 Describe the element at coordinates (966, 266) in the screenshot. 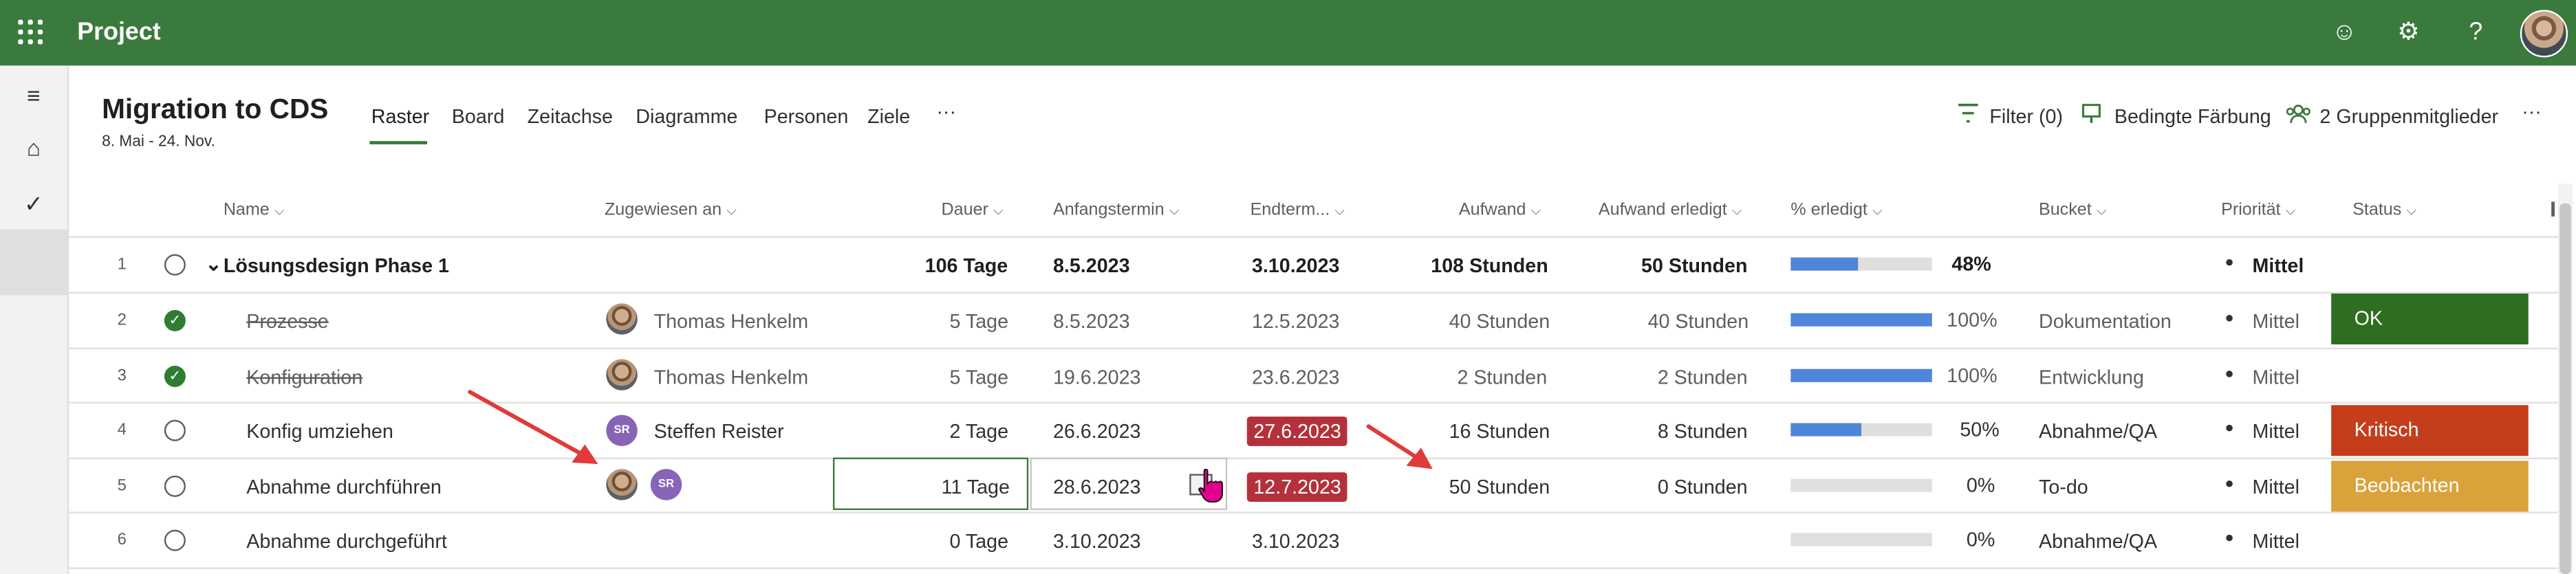

I see `duration: 106 Tage` at that location.